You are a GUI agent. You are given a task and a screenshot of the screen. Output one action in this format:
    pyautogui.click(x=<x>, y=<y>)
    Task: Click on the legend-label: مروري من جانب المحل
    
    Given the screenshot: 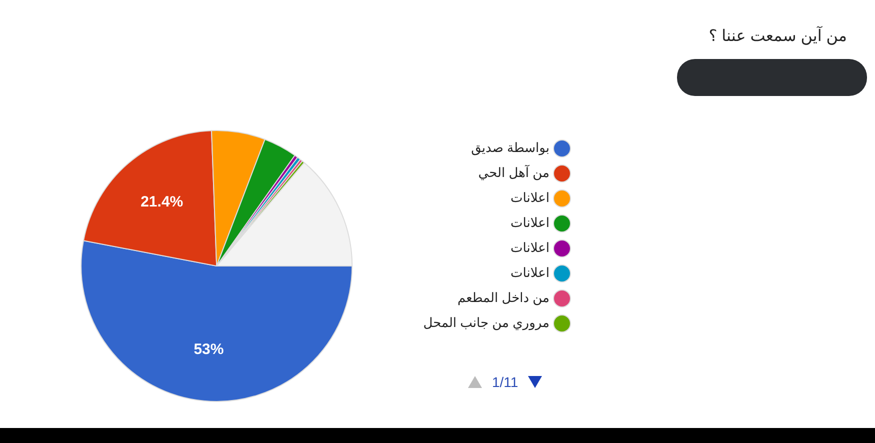 What is the action you would take?
    pyautogui.click(x=486, y=323)
    